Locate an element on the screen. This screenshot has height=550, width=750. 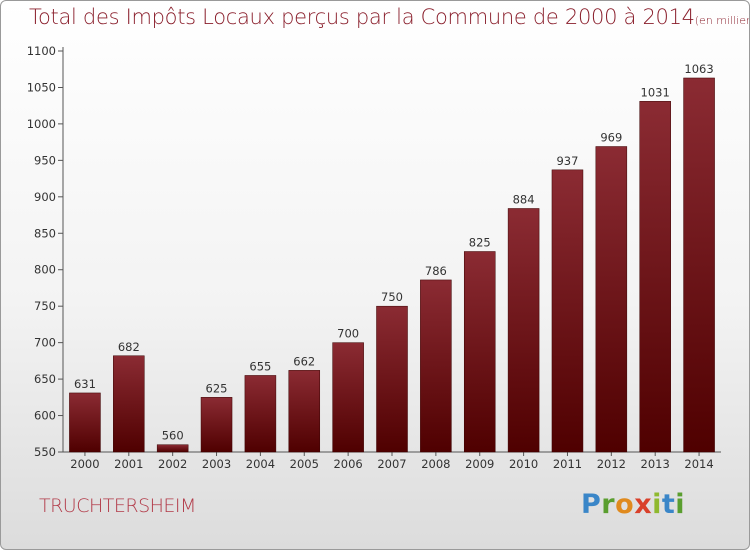
y-tick-label: 550 is located at coordinates (45, 452).